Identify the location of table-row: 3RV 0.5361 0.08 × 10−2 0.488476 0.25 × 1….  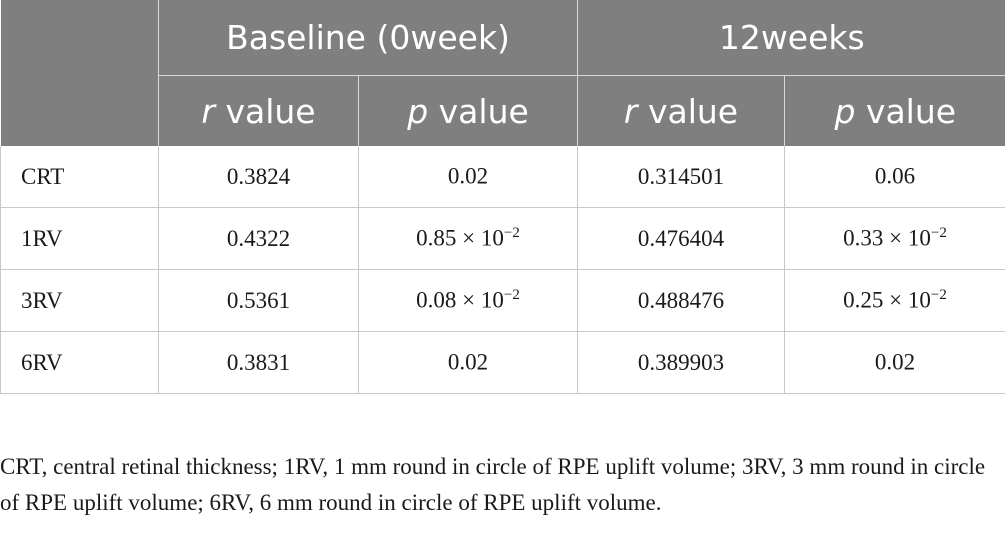
(502, 300).